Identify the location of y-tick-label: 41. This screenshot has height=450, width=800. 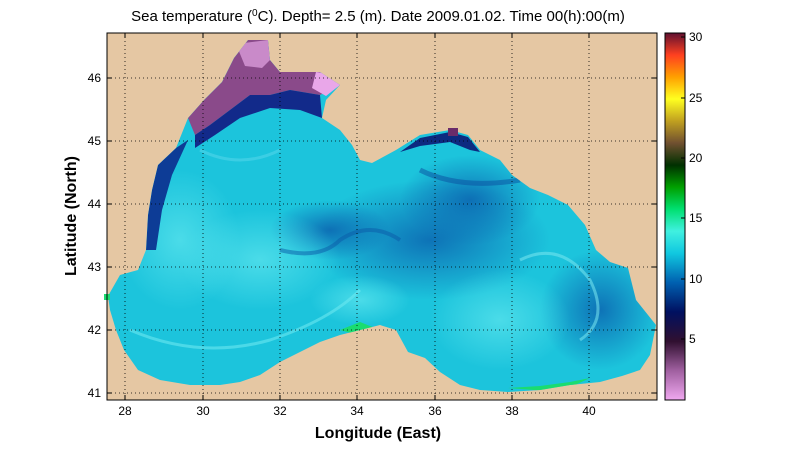
(95, 393).